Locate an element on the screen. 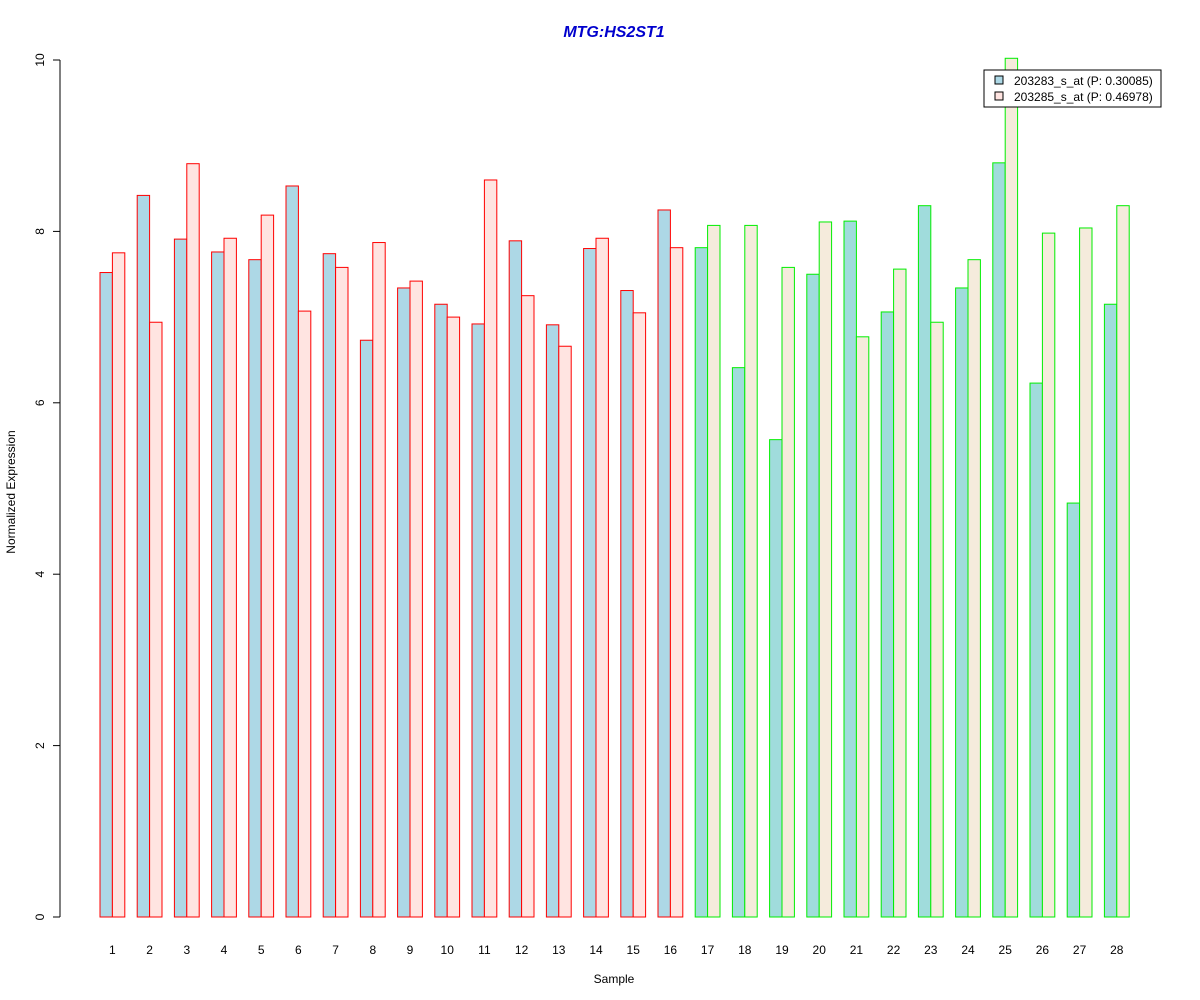  legend-box is located at coordinates (1072, 88).